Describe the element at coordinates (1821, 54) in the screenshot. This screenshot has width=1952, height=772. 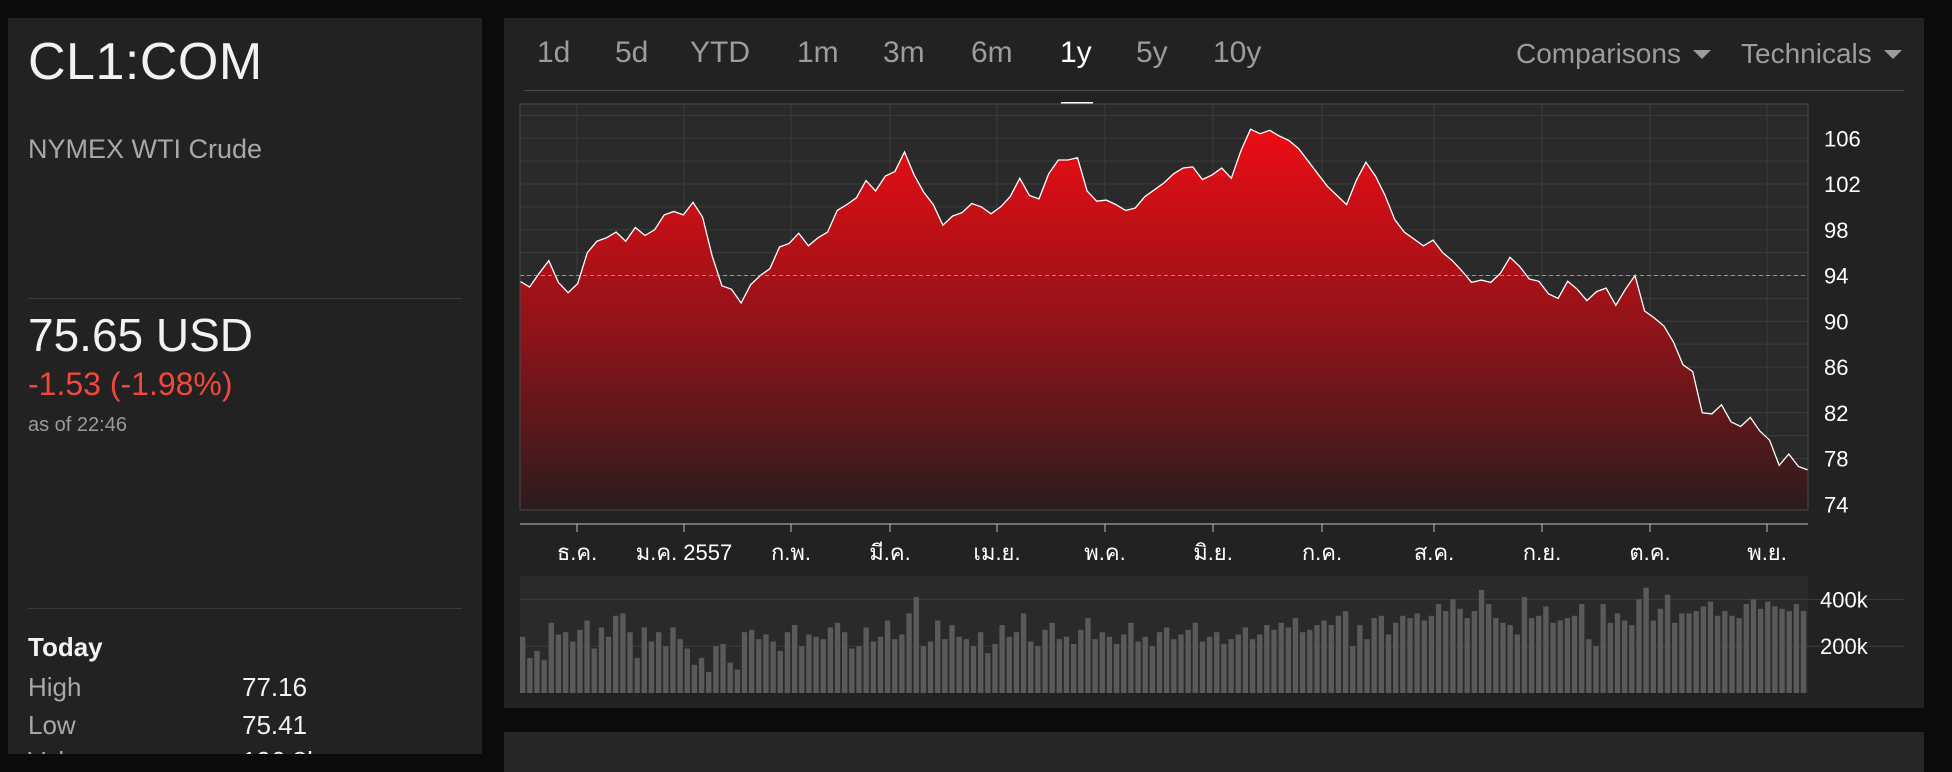
I see `technicals-dropdown: Technicals` at that location.